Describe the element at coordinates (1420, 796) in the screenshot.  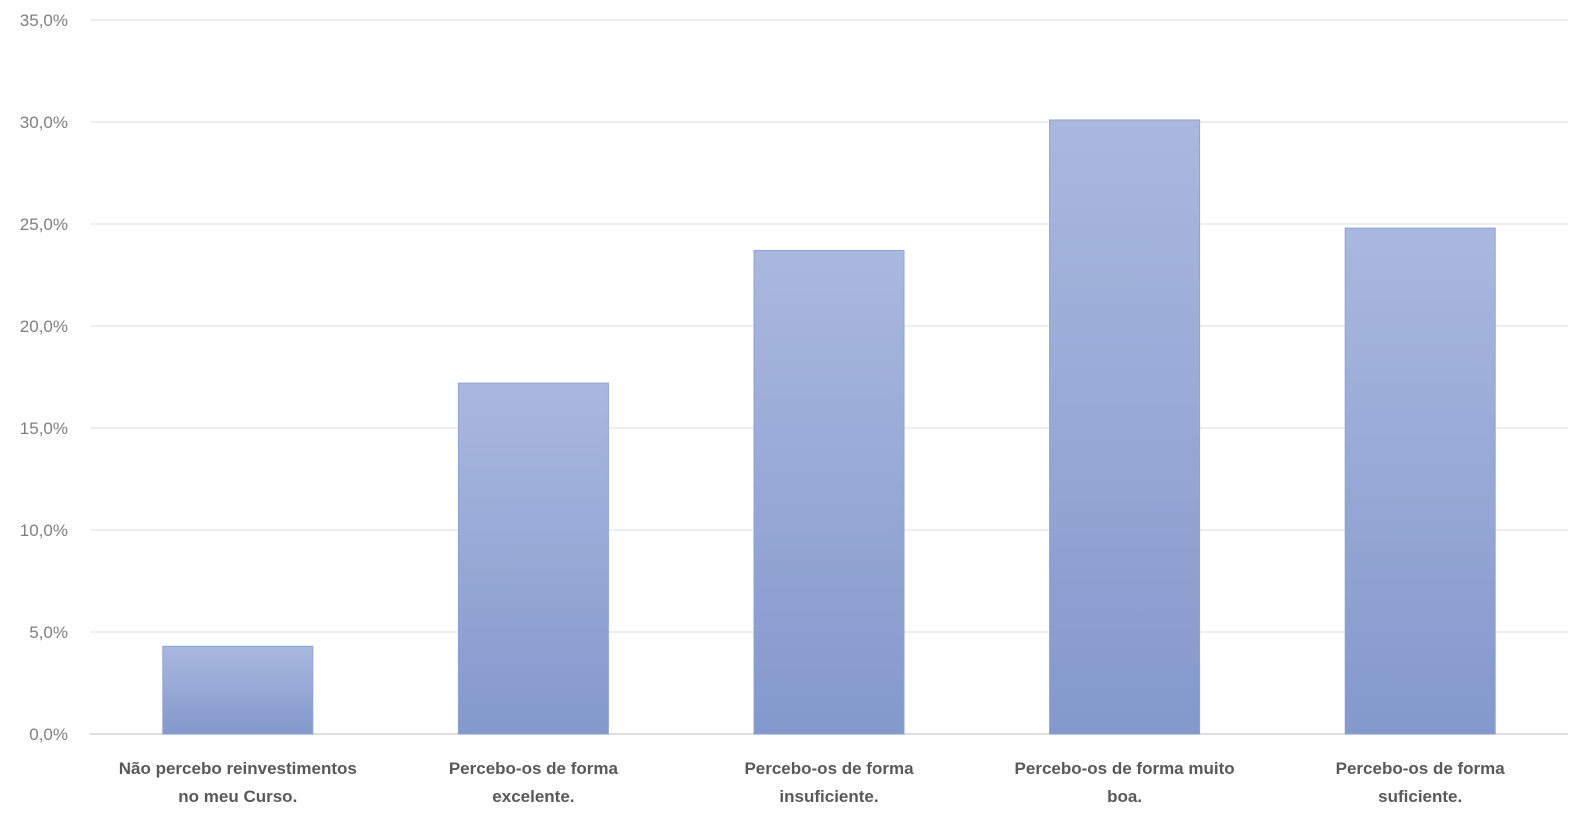
I see `x-category-label: suficiente.` at that location.